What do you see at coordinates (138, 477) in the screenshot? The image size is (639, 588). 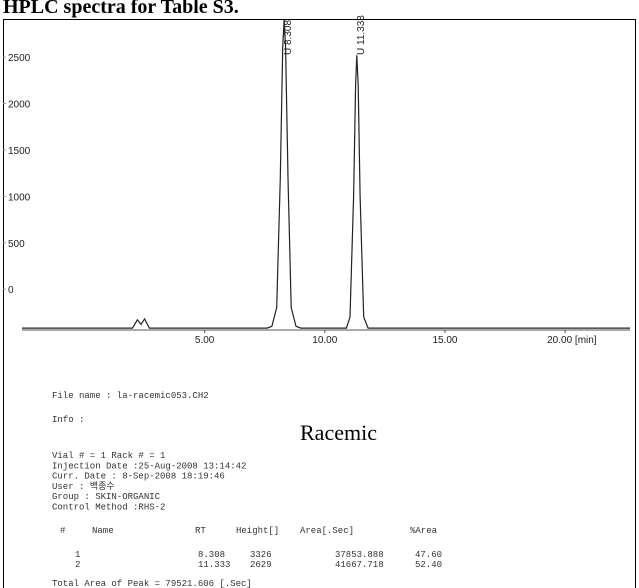 I see `report-line: Curr. Date : 8-Sep-2008 18:19:46` at bounding box center [138, 477].